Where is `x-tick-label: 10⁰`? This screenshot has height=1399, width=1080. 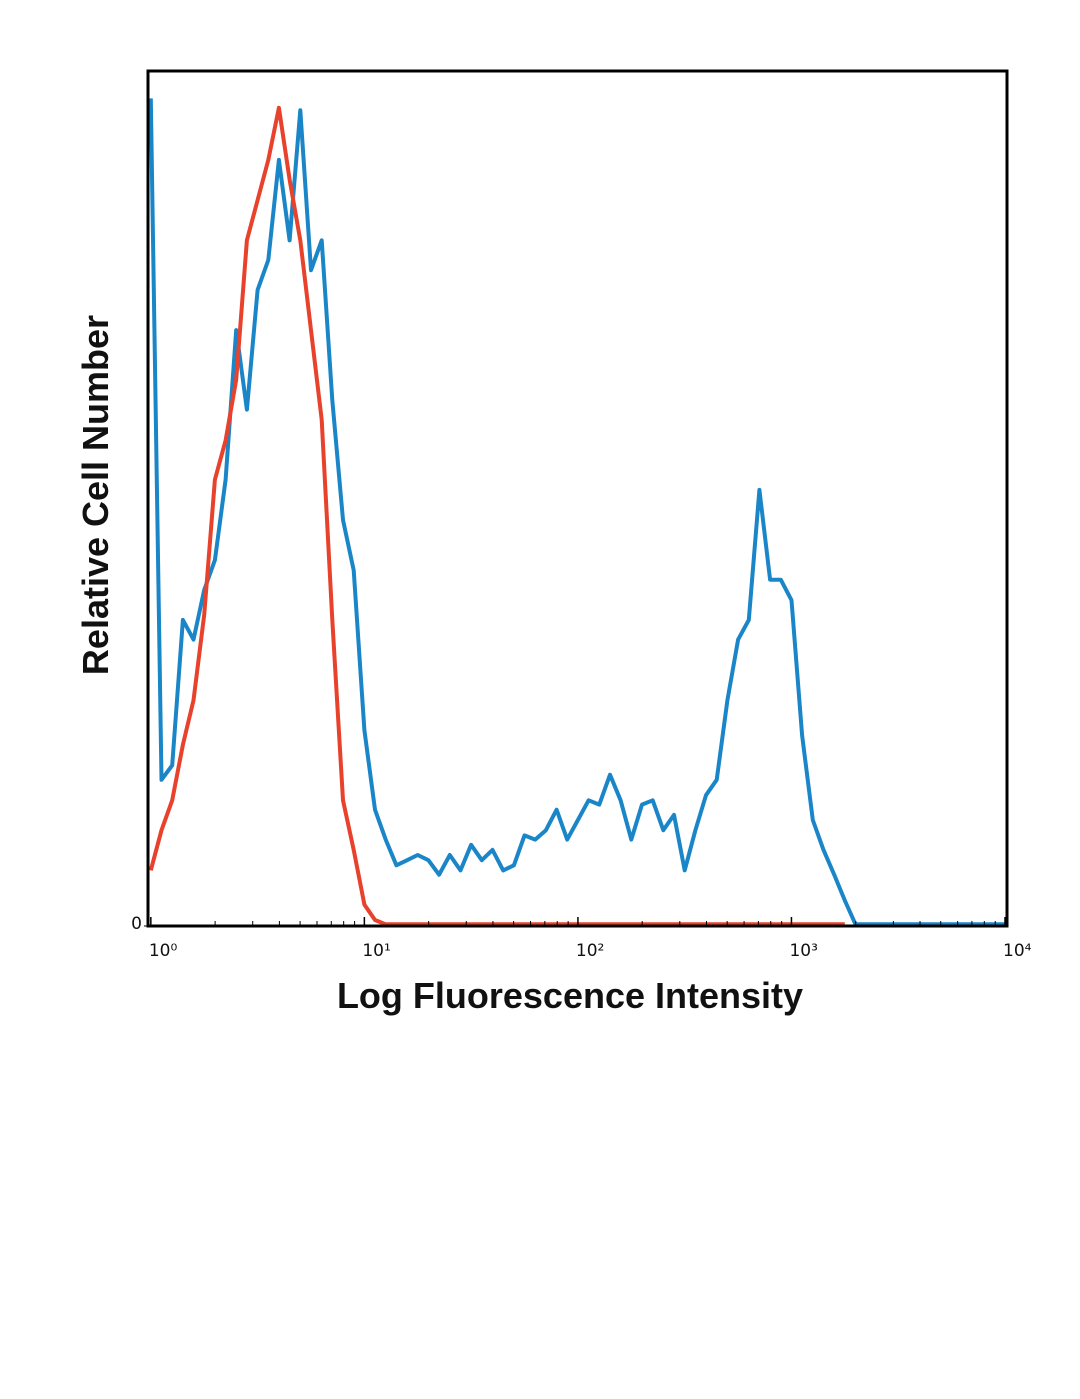
x-tick-label: 10⁰ is located at coordinates (163, 951).